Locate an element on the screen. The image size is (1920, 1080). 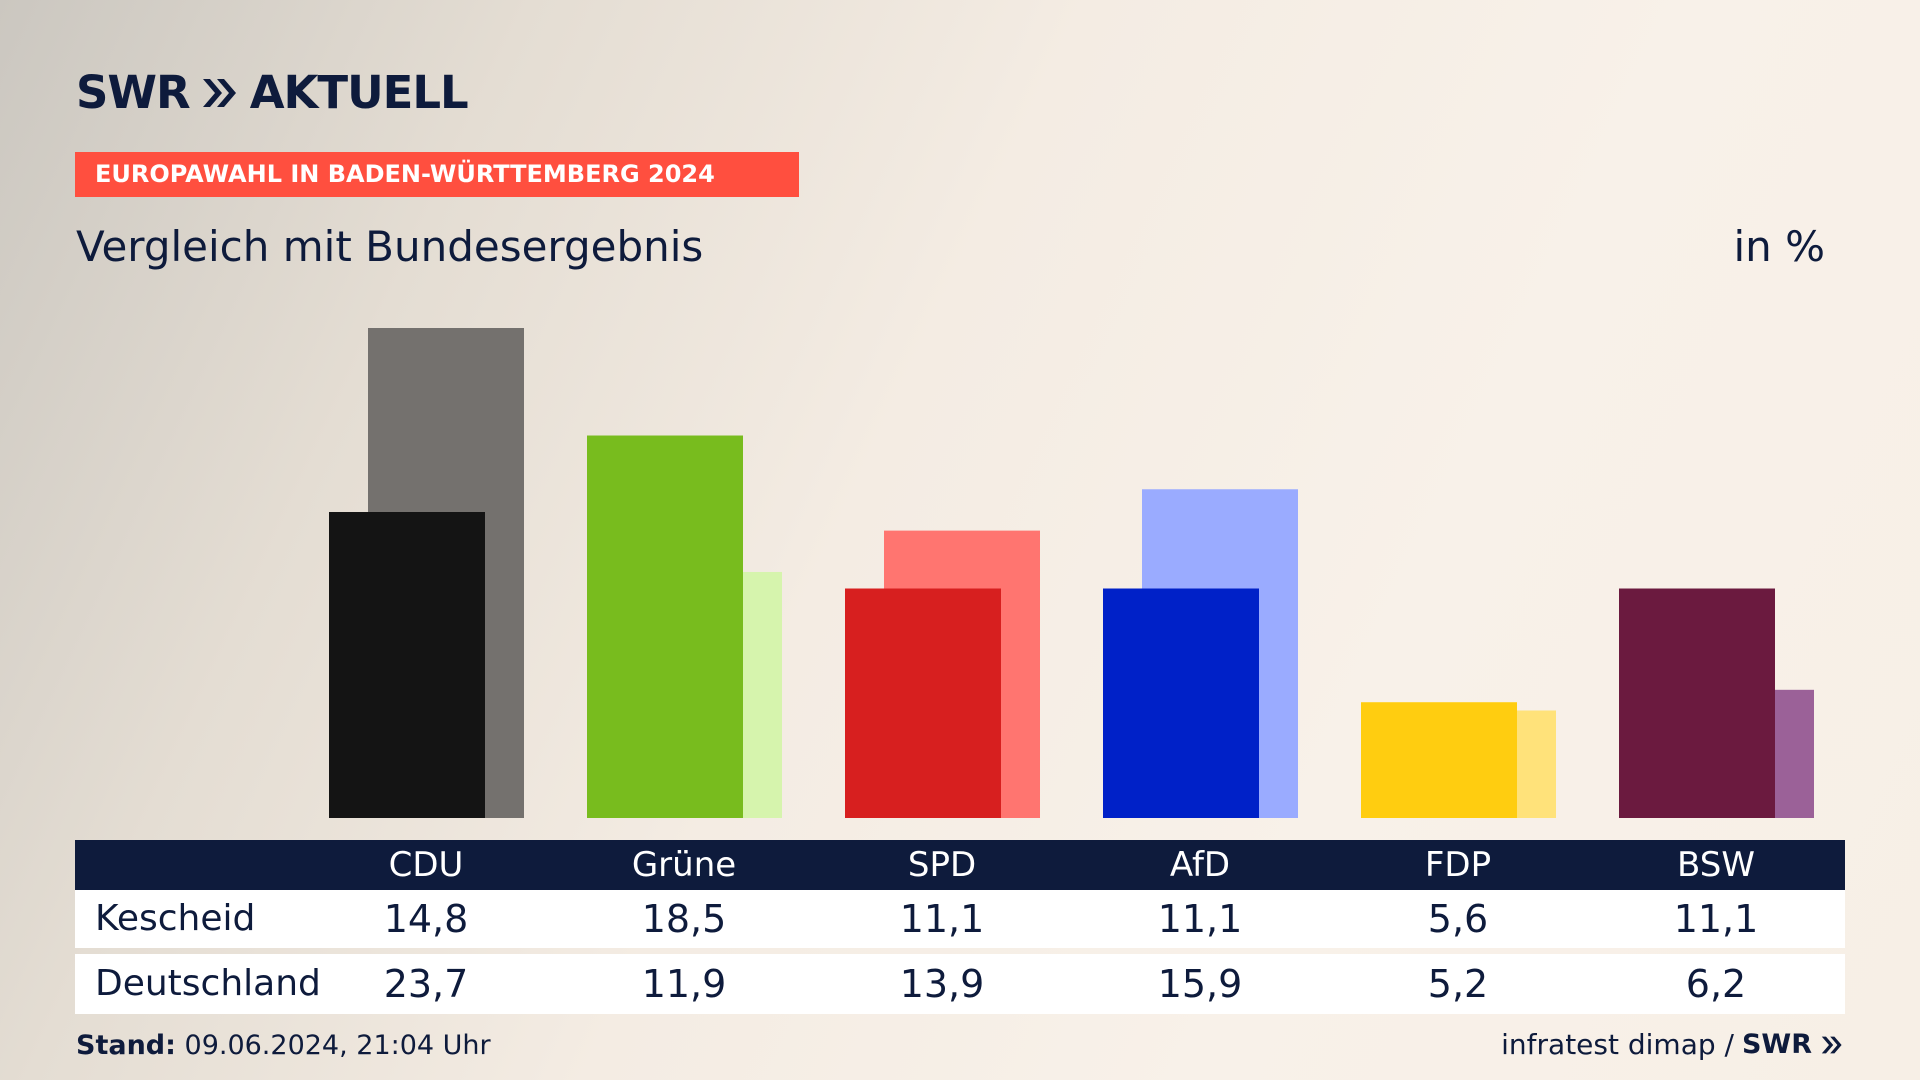
bar-kescheid-fdp is located at coordinates (1439, 760).